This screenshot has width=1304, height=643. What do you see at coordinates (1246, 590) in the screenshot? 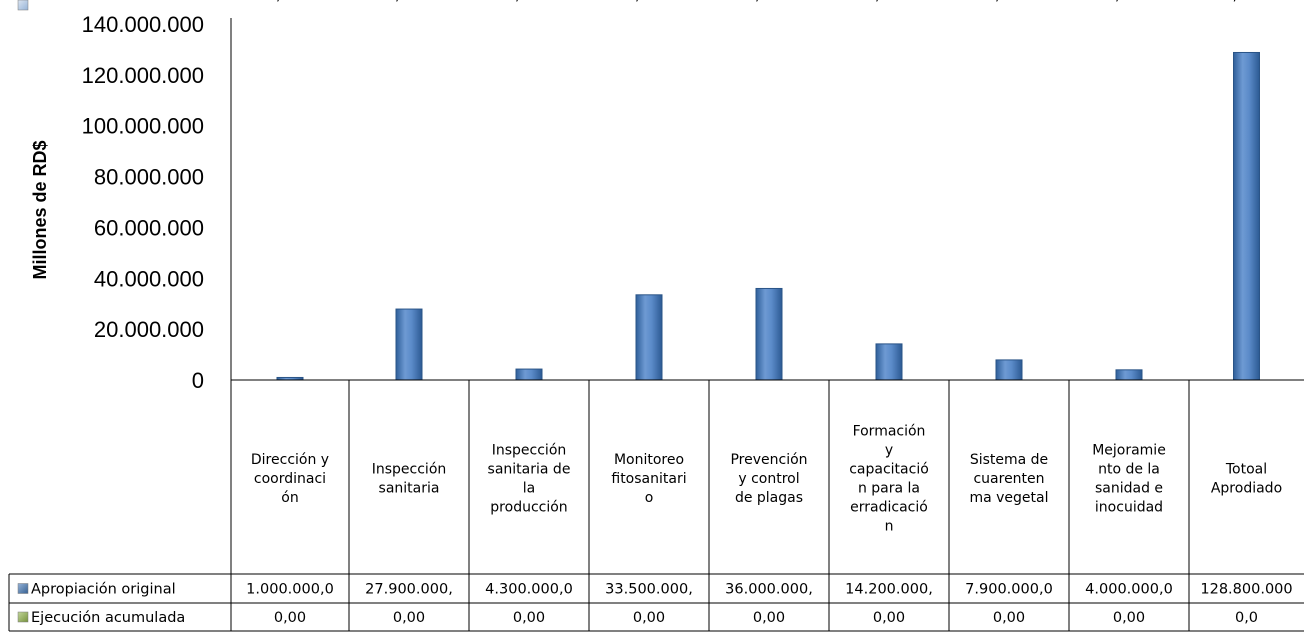
I see `table-cell: 128.800.000` at bounding box center [1246, 590].